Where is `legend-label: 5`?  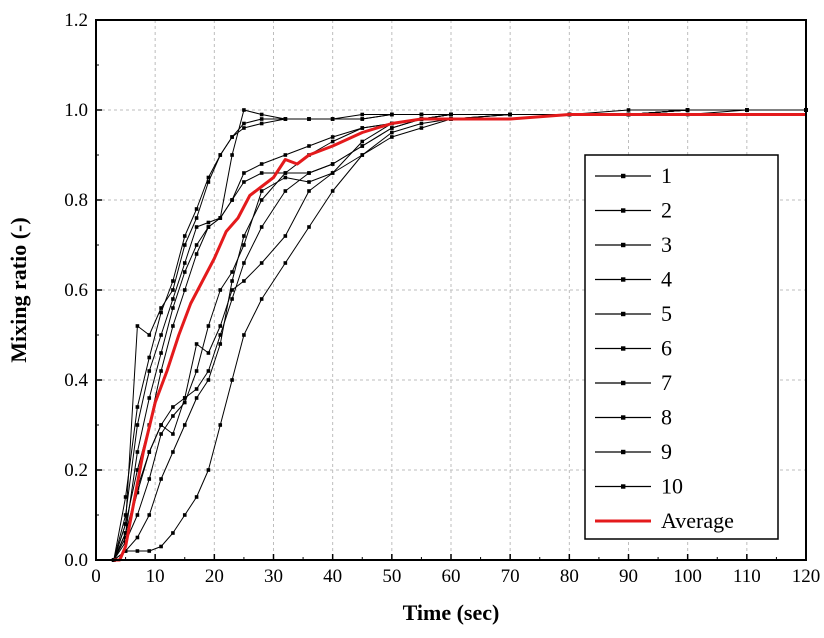 legend-label: 5 is located at coordinates (666, 313).